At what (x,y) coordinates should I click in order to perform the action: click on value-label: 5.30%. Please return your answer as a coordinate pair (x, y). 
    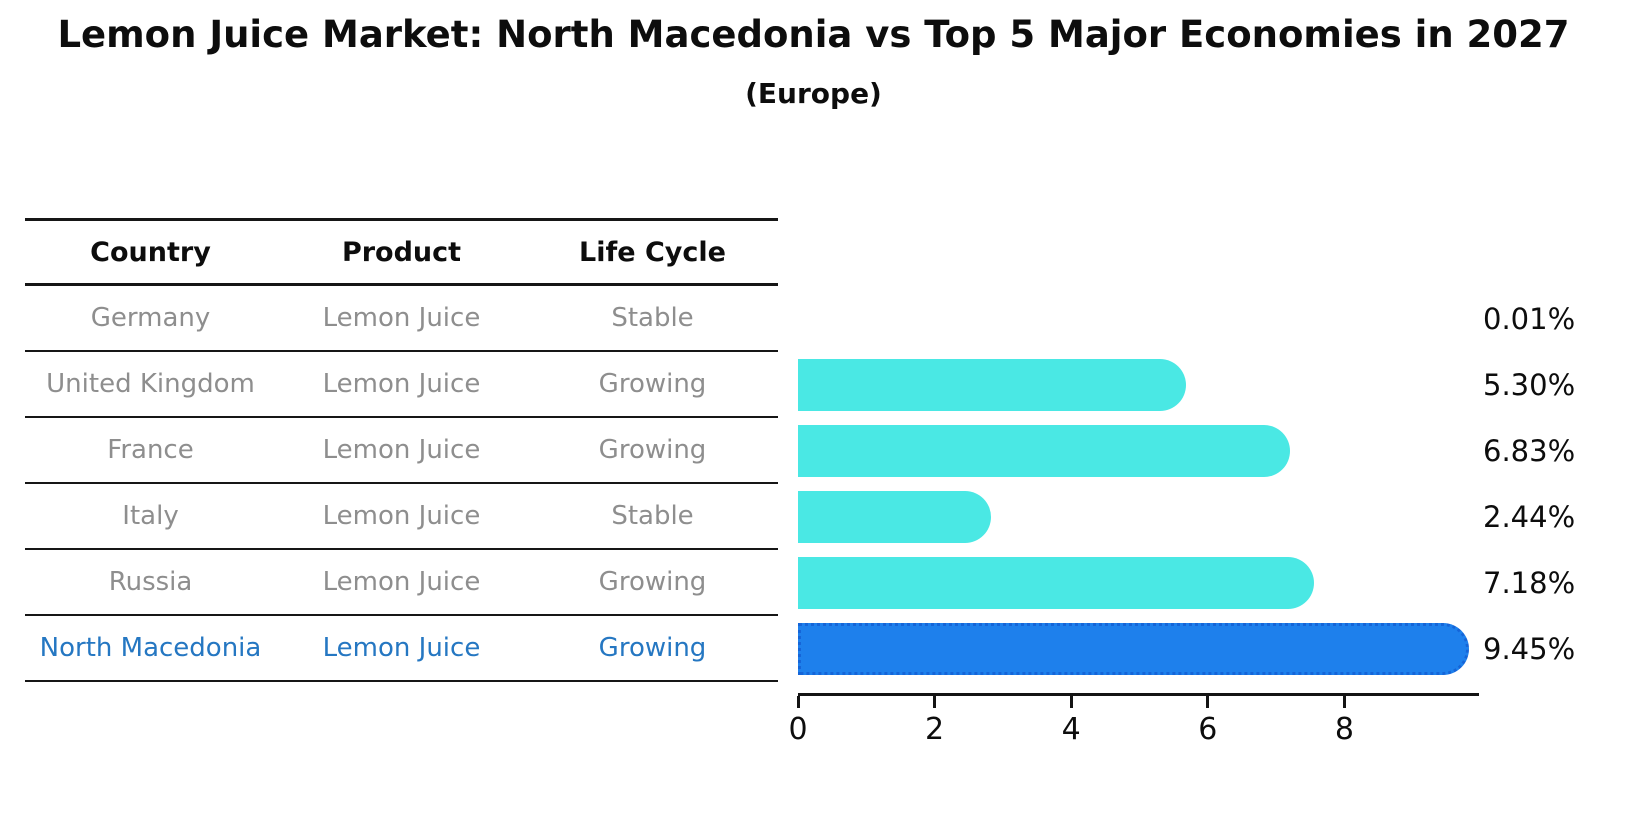
    Looking at the image, I should click on (1529, 385).